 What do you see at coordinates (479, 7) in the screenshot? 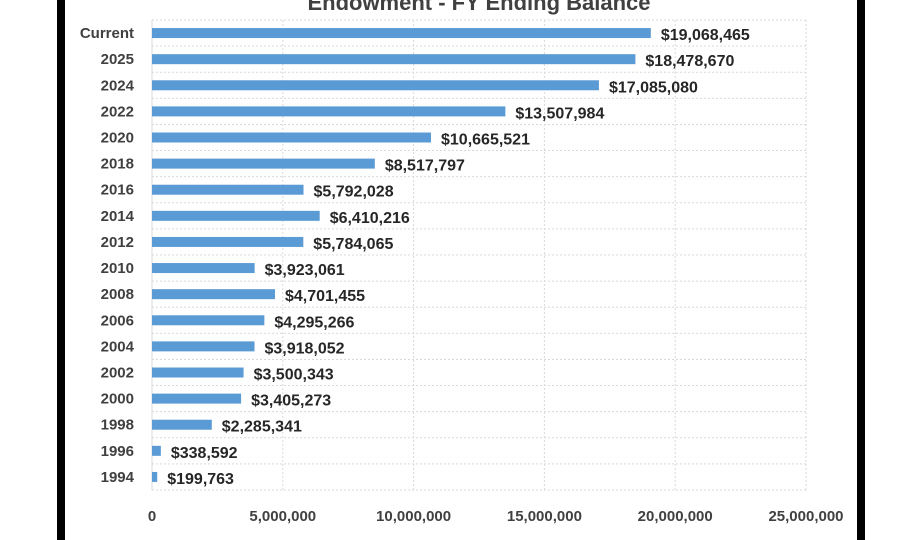
I see `chart-title: Endowment - FY Ending Balance` at bounding box center [479, 7].